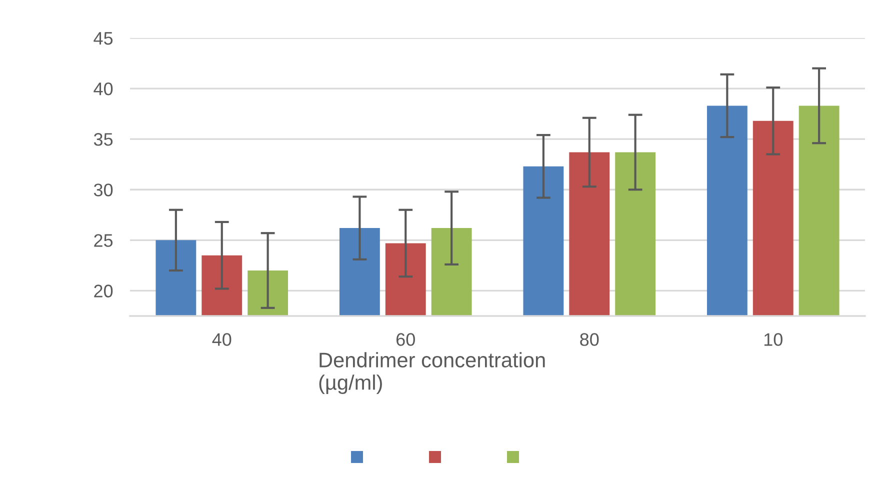 This screenshot has height=491, width=886. Describe the element at coordinates (773, 339) in the screenshot. I see `x-tick-label: 10` at that location.